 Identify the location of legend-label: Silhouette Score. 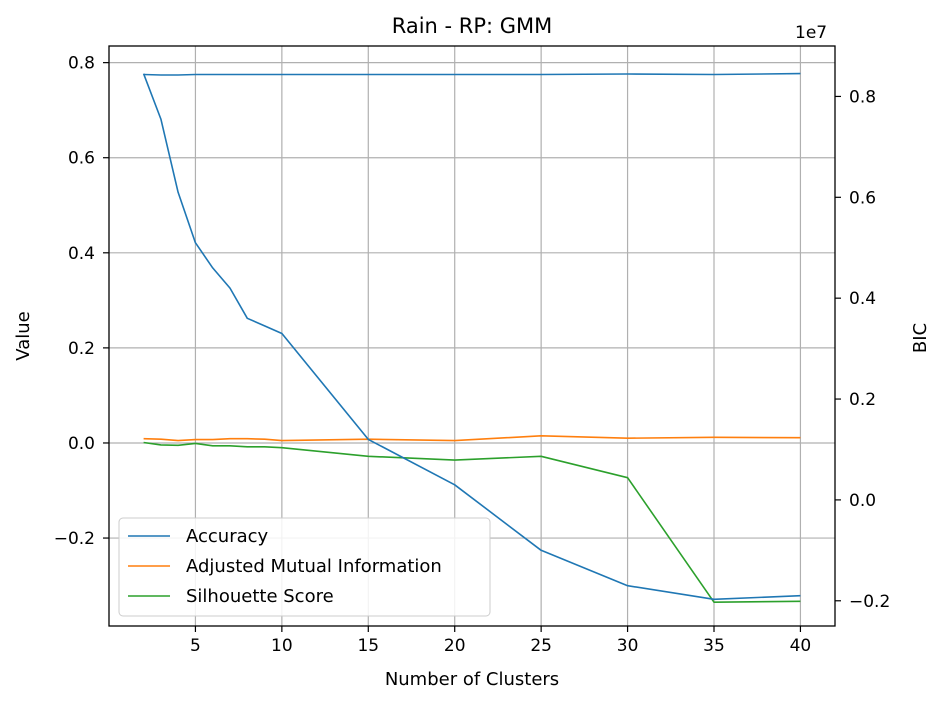
(260, 596).